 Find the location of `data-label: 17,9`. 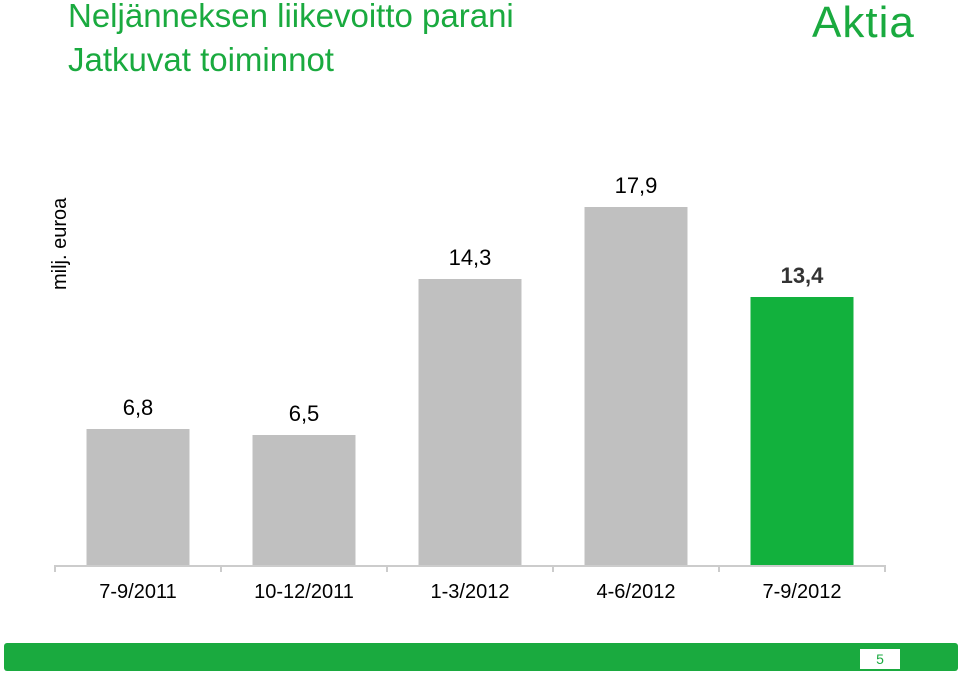

data-label: 17,9 is located at coordinates (636, 185).